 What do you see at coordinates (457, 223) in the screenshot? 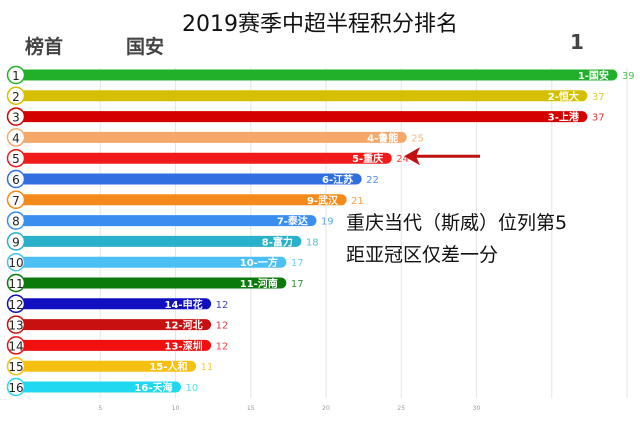
I see `annotation-line-1: 重庆当代（斯威）位列第5` at bounding box center [457, 223].